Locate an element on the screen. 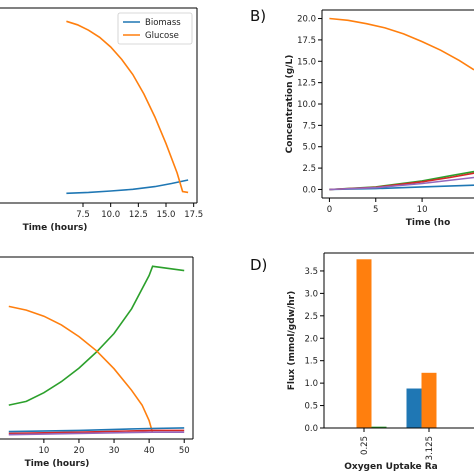 This screenshot has width=474, height=474. bar-3.125-1 is located at coordinates (429, 400).